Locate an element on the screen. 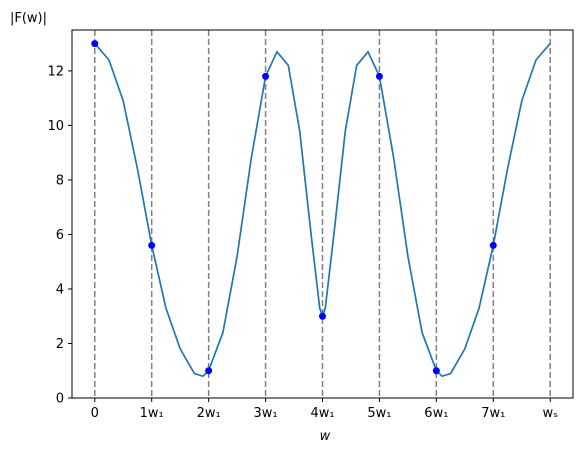 Image resolution: width=583 pixels, height=453 pixels. x-axis-ticks: 0 1w₁ 2w₁ 3w₁ 4w₁ 5w₁ 6w₁ 7w₁ wₛ is located at coordinates (324, 409).